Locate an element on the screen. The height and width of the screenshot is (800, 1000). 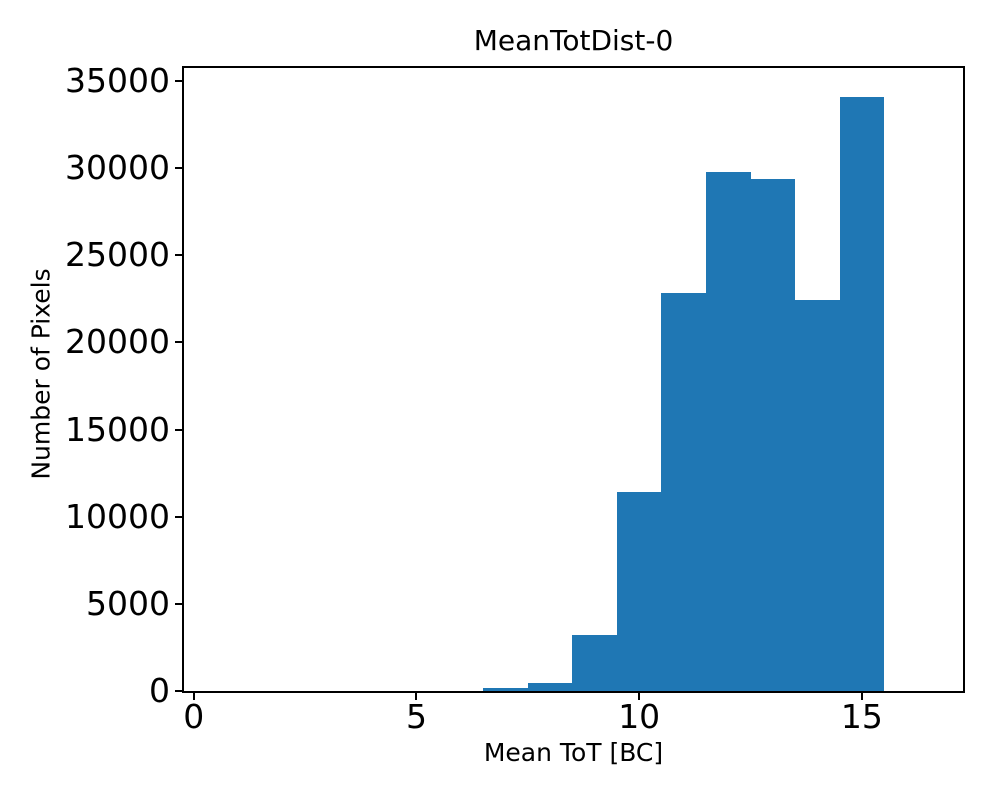
x-tick-label: 15 is located at coordinates (861, 716).